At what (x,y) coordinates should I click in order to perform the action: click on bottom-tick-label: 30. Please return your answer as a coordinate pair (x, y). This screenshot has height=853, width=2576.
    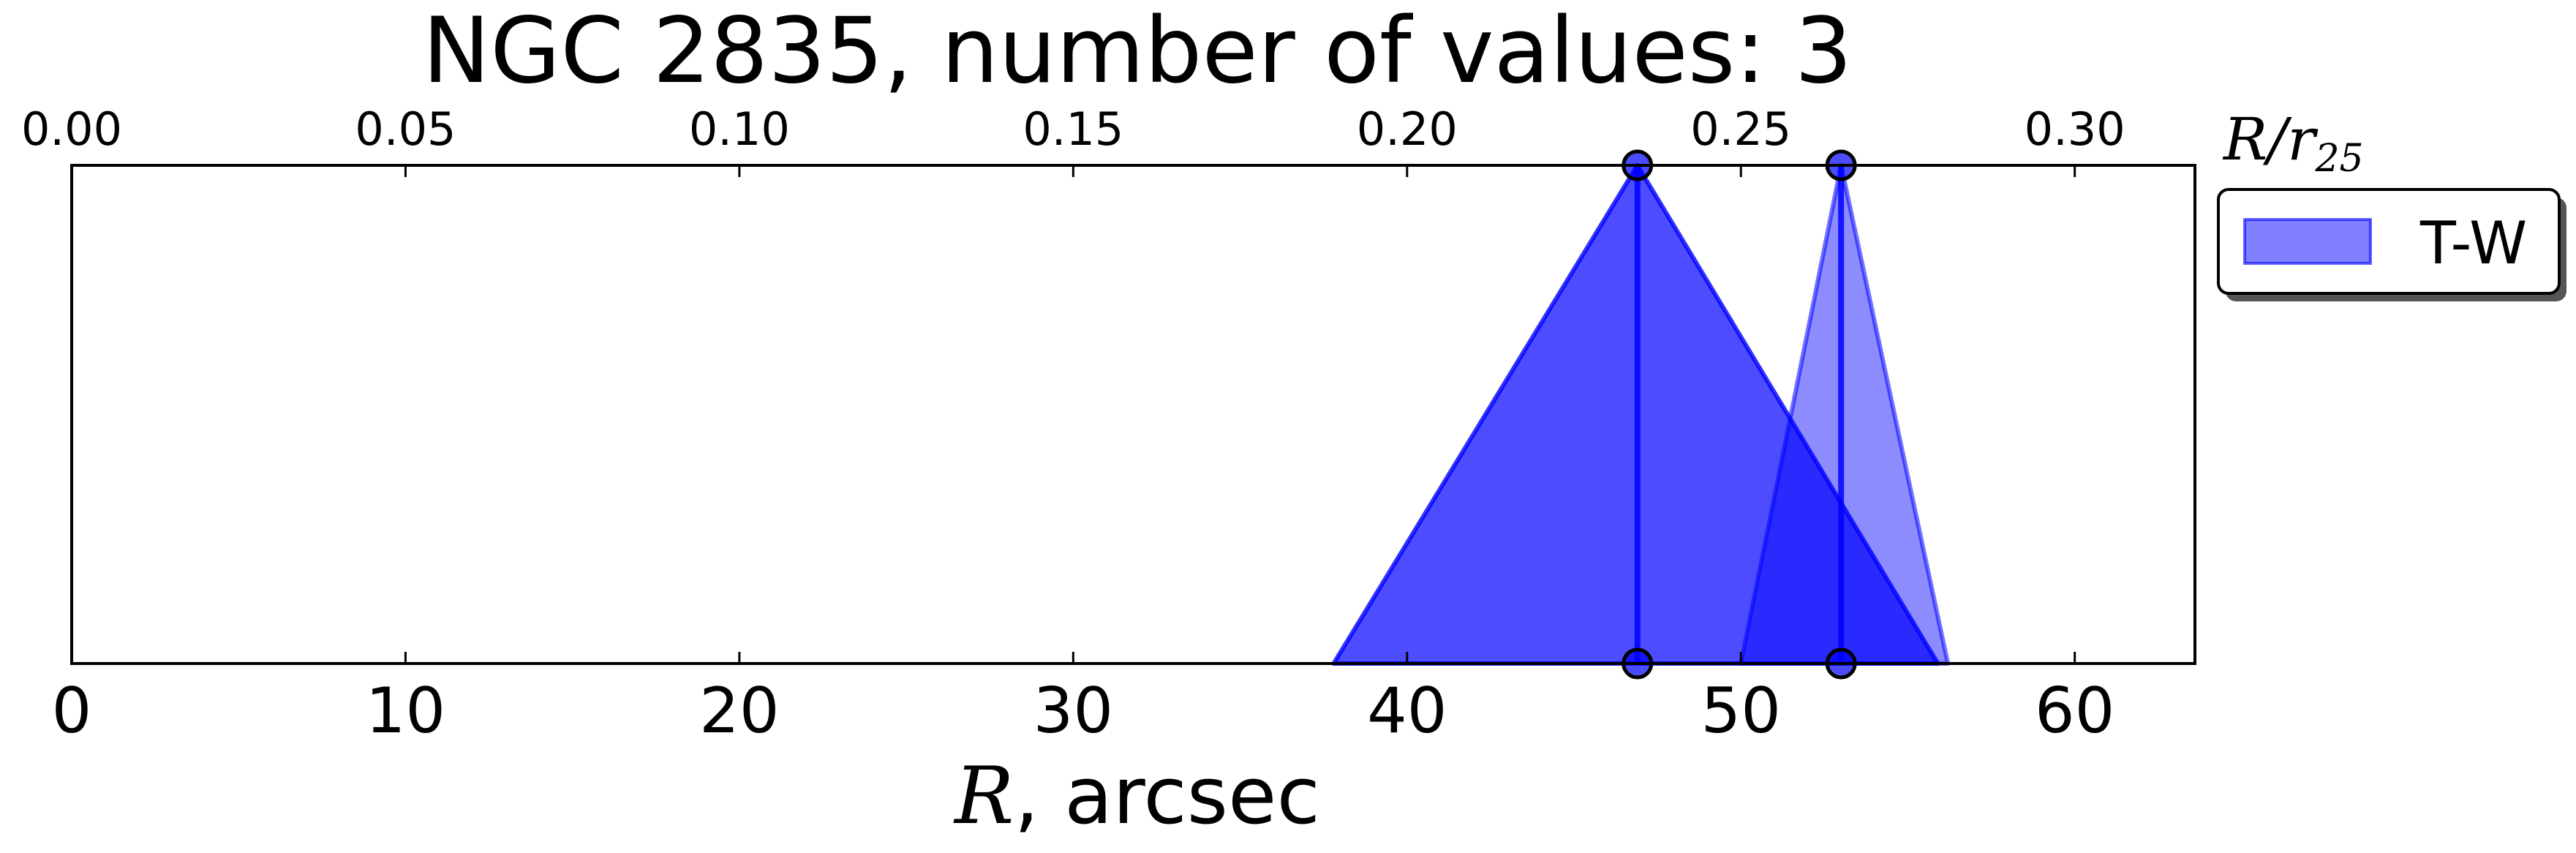
    Looking at the image, I should click on (1073, 711).